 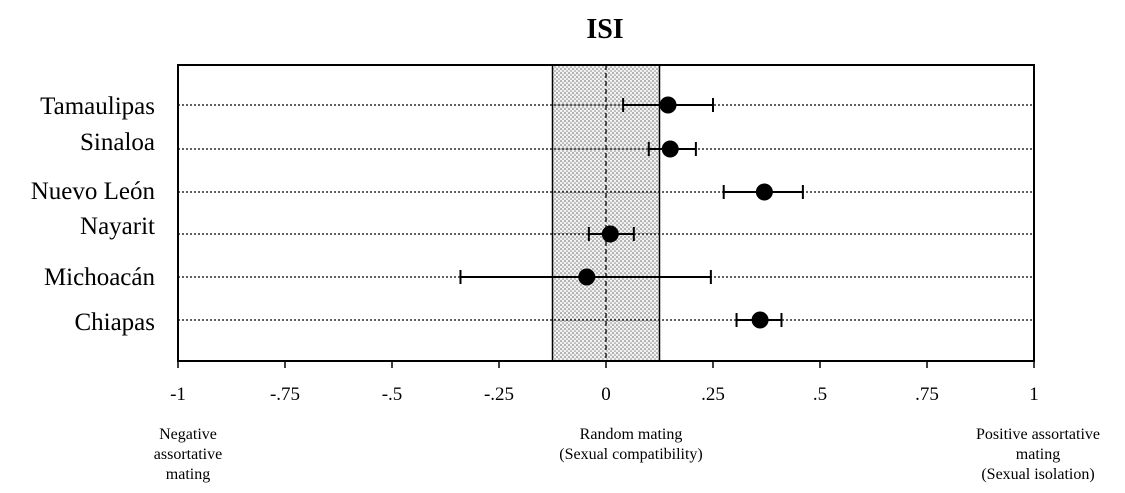 What do you see at coordinates (188, 474) in the screenshot?
I see `annotation-negative-assortative: mating` at bounding box center [188, 474].